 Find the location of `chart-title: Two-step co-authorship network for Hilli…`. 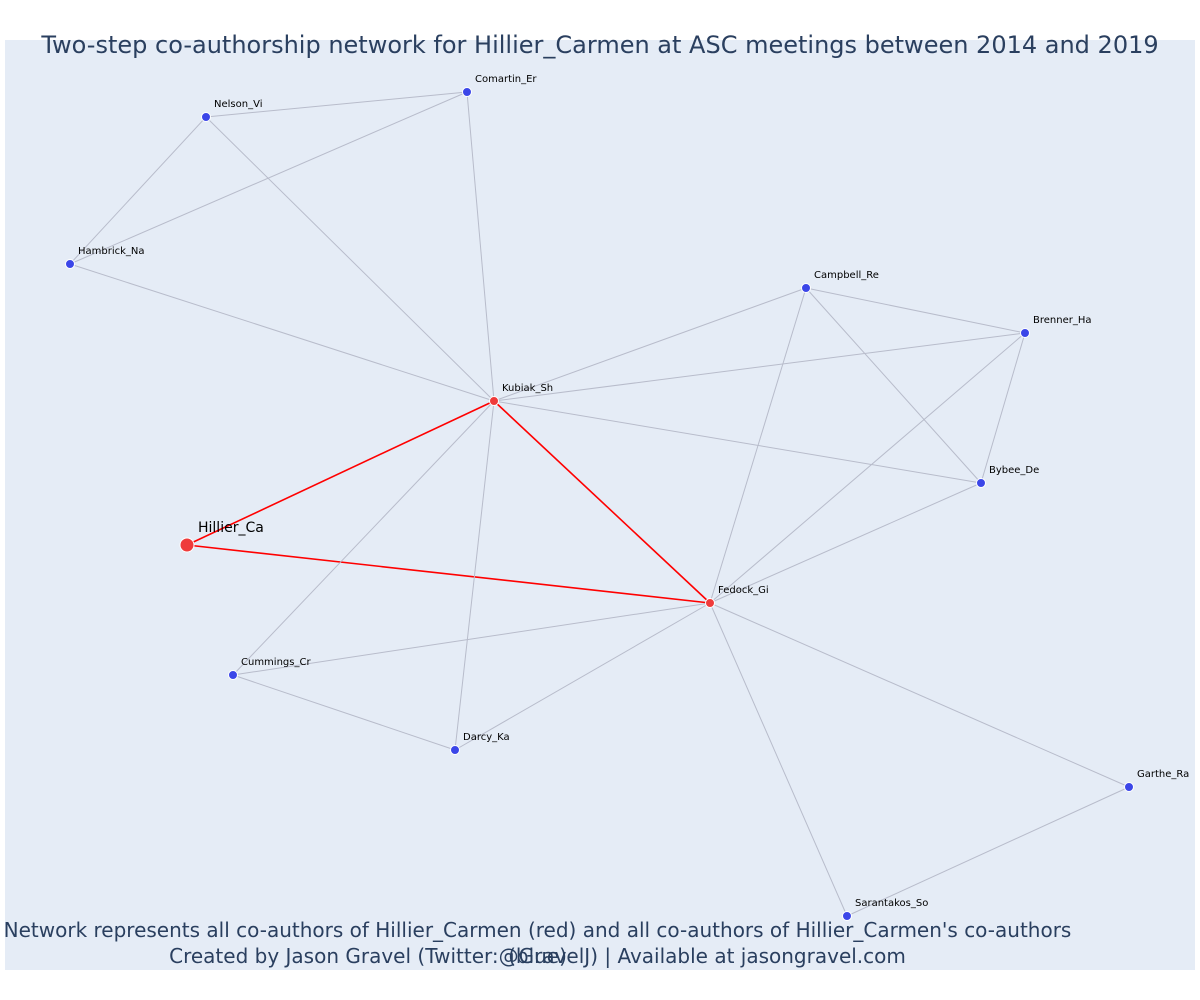

chart-title: Two-step co-authorship network for Hilli… is located at coordinates (600, 45).